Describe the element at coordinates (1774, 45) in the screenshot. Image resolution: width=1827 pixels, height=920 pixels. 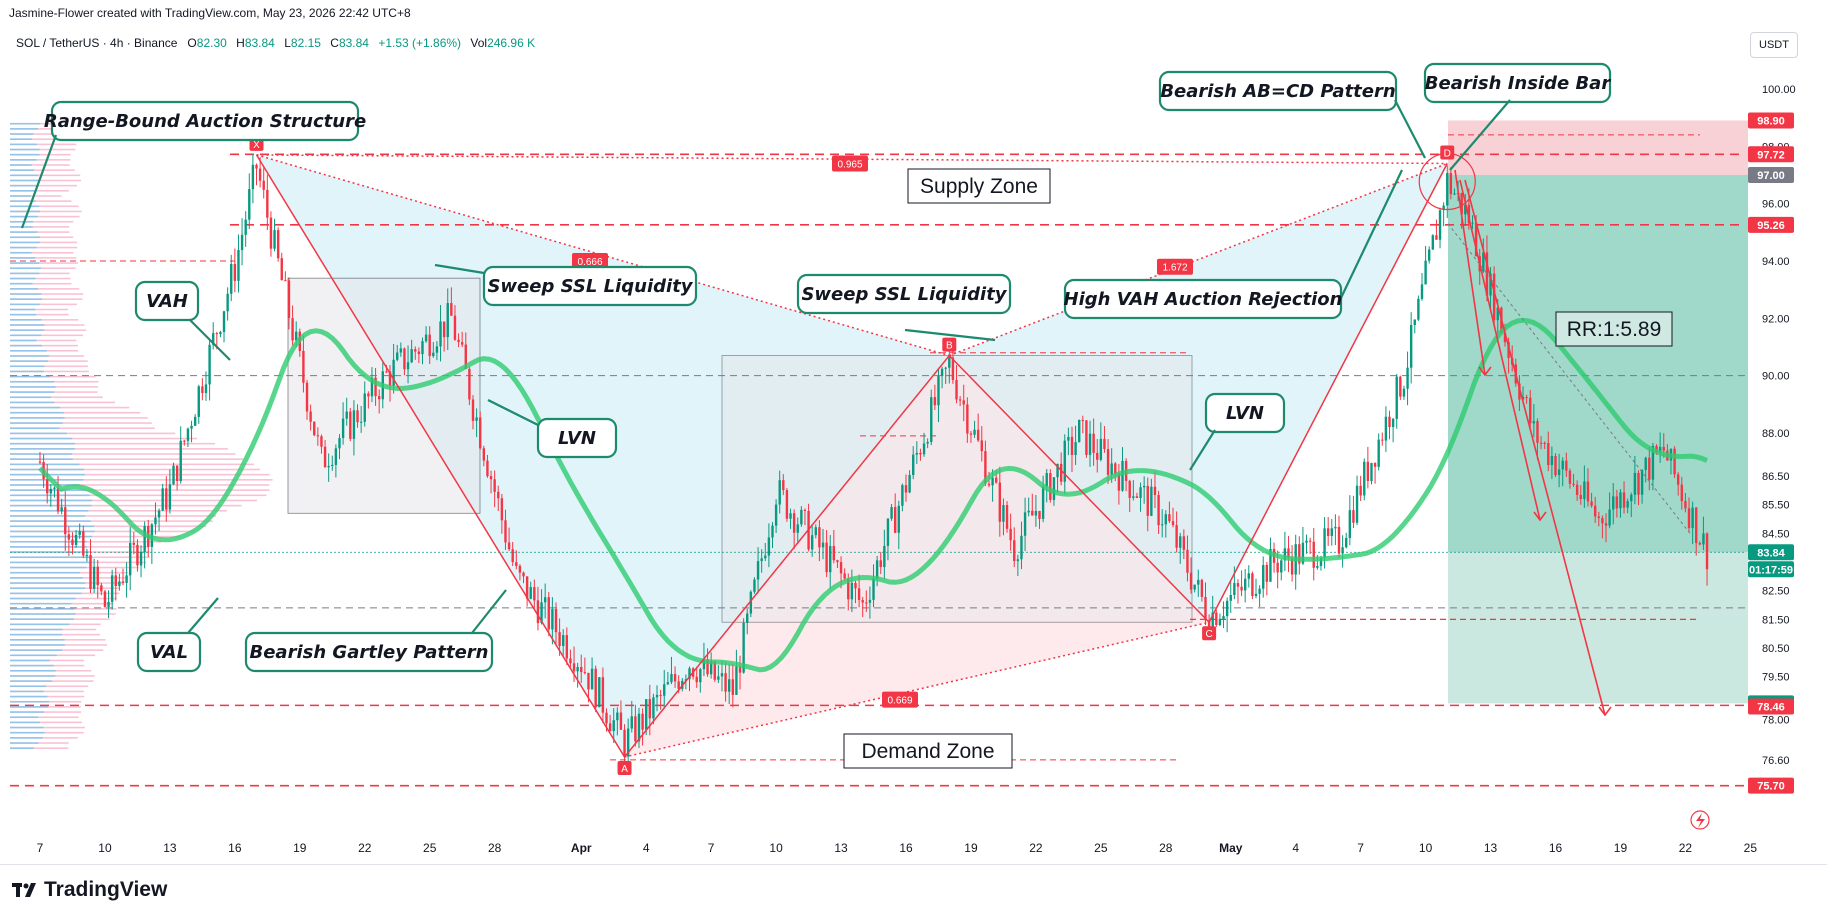
I see `currency-button: USDT` at that location.